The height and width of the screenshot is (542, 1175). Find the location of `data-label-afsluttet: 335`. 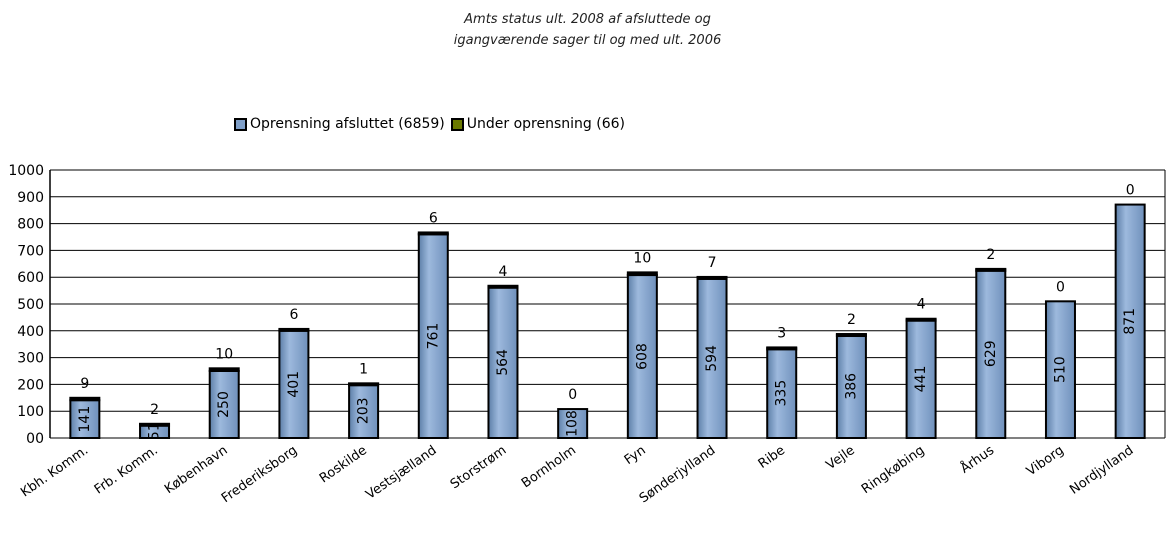

data-label-afsluttet: 335 is located at coordinates (782, 393).